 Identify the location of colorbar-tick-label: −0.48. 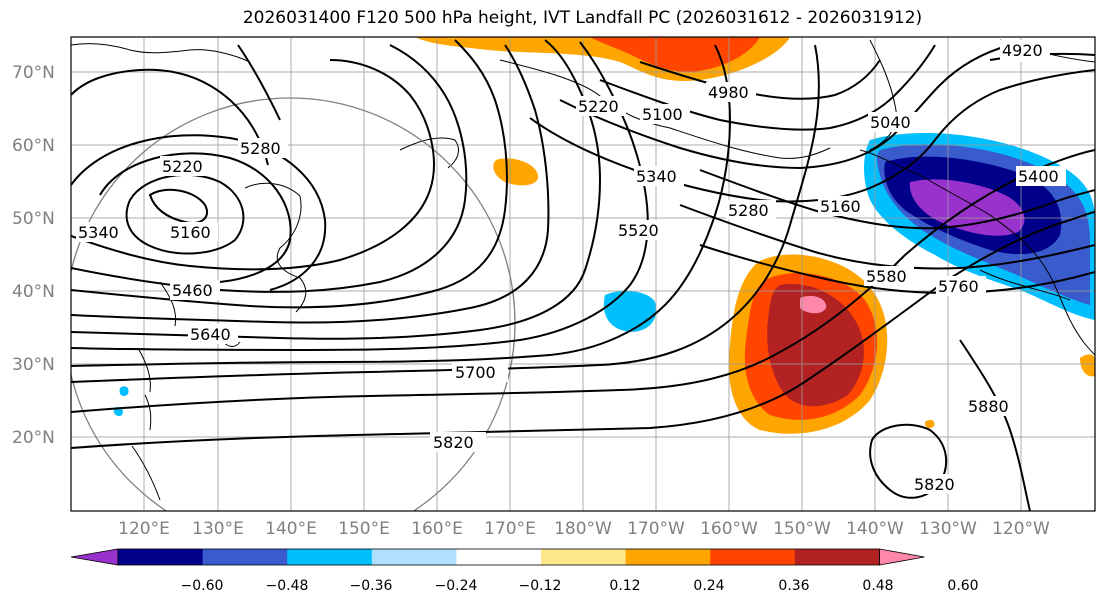
(287, 586).